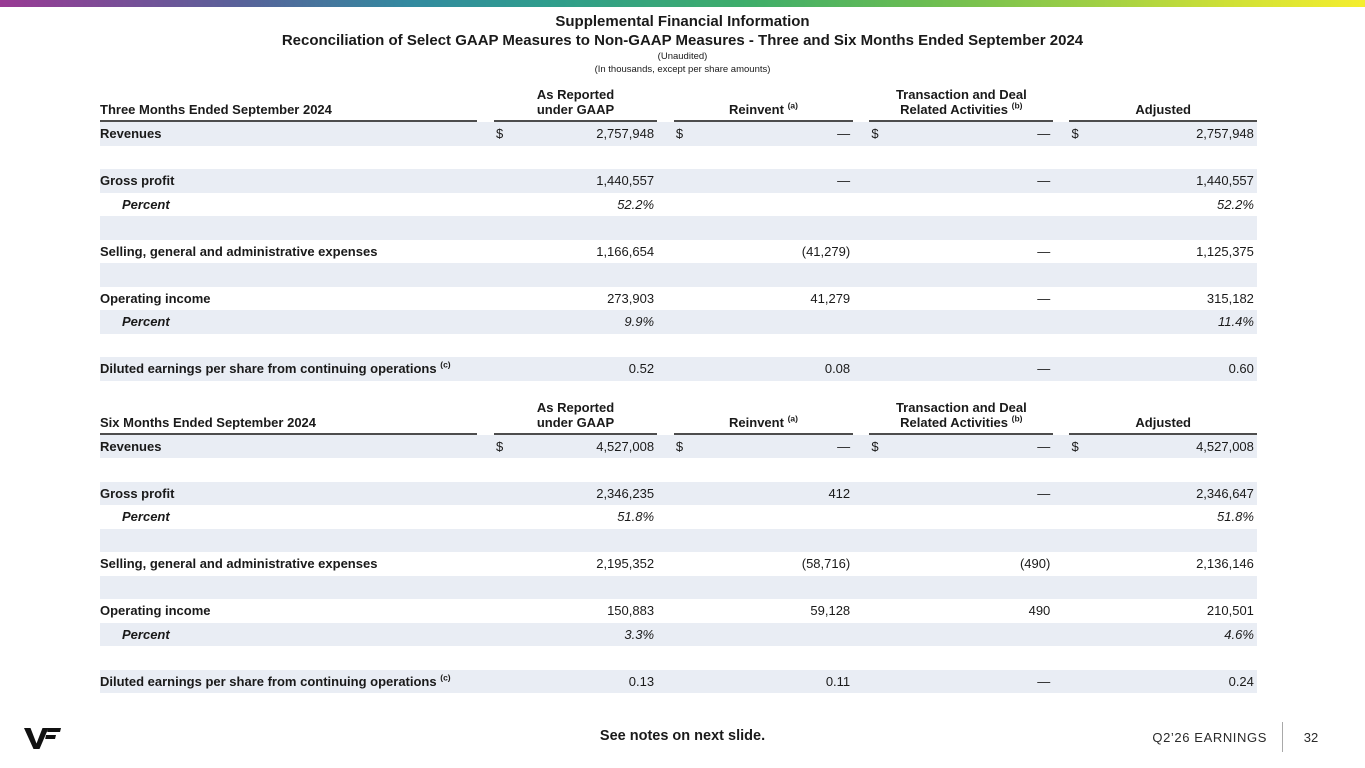 This screenshot has height=768, width=1365. Describe the element at coordinates (682, 69) in the screenshot. I see `units-note: (In thousands, except per share amounts)` at that location.